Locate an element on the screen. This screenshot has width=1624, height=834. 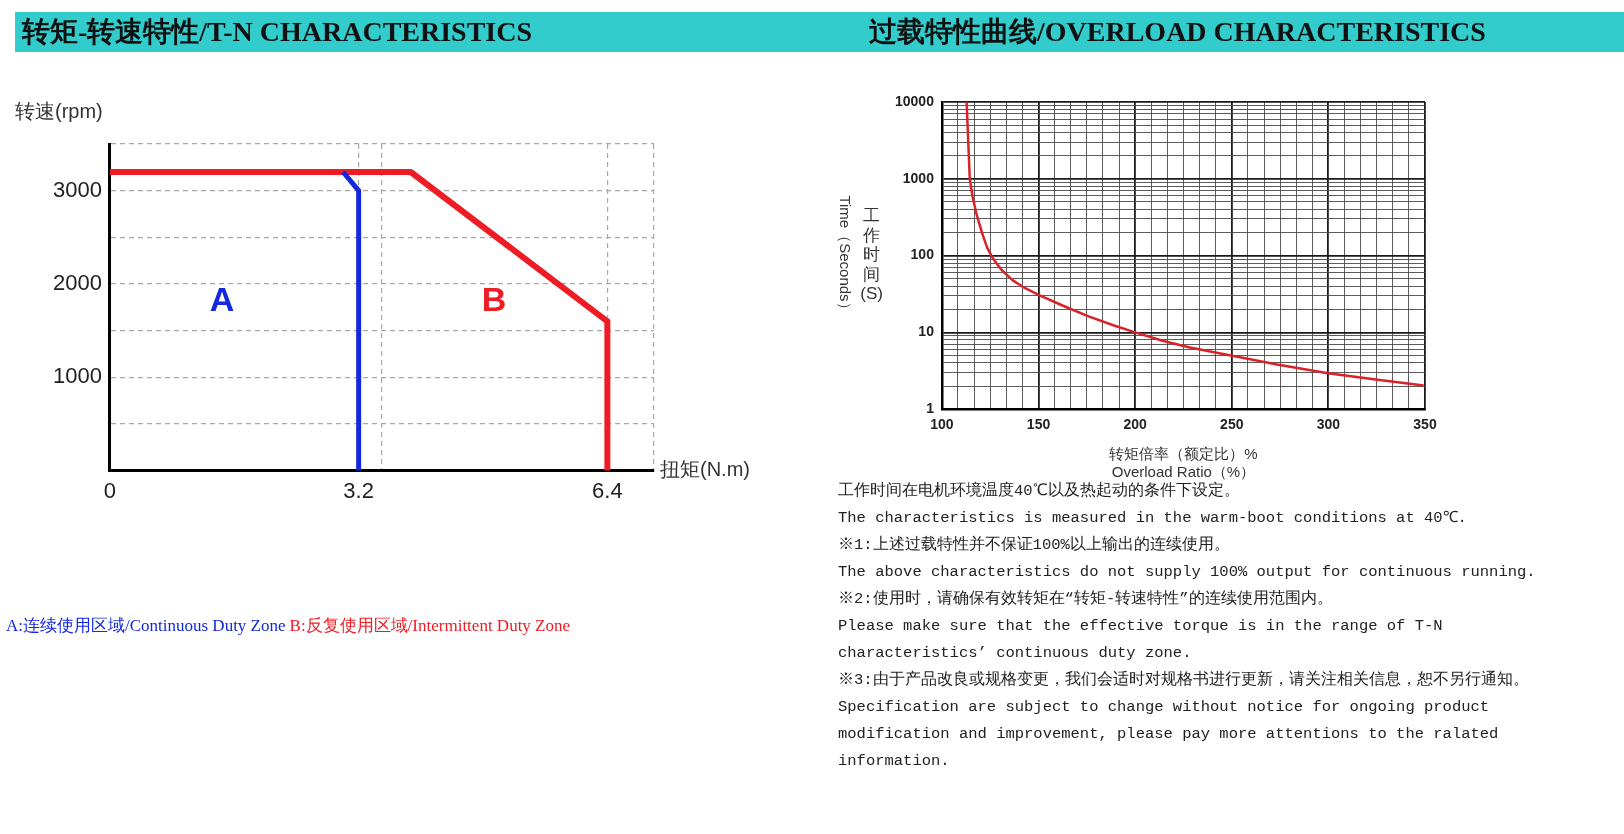
header-banner: 转矩-转速特性/T-N CHARACTERISTICS is located at coordinates (419, 32).